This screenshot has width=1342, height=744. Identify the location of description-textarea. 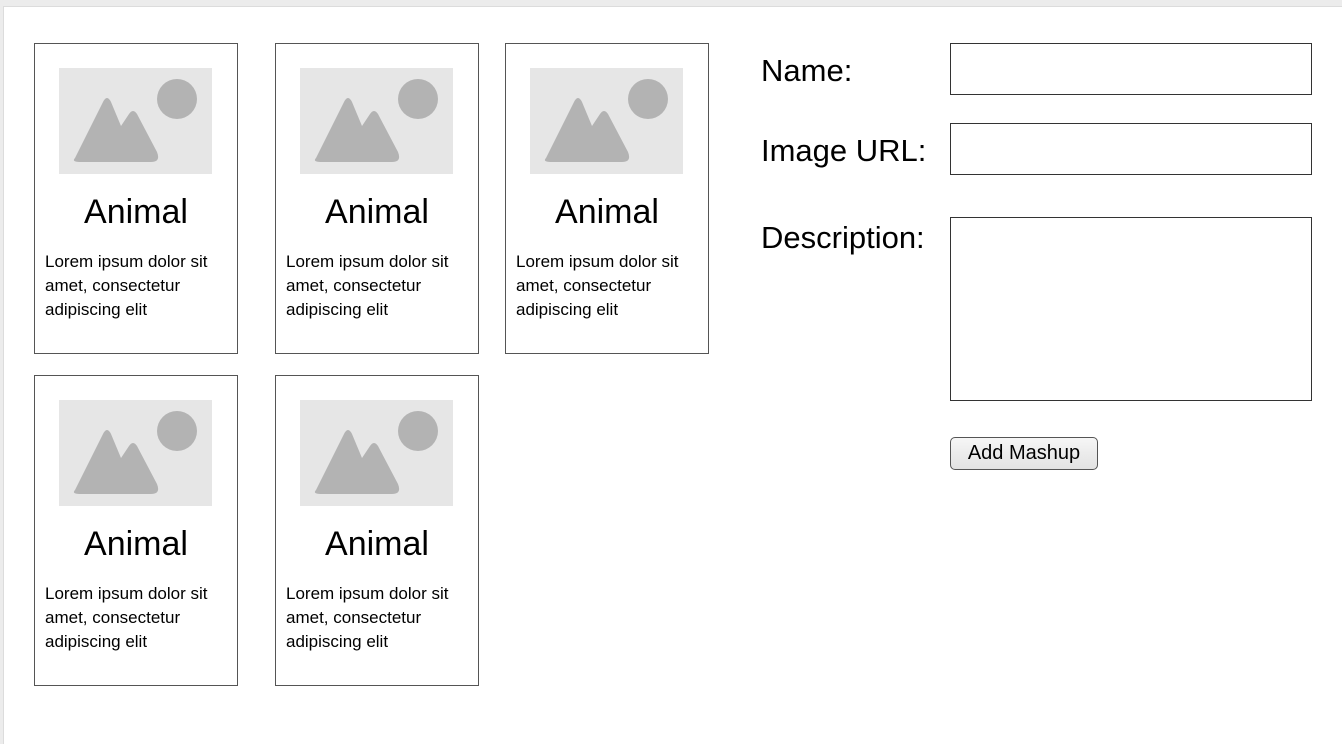
(1131, 309).